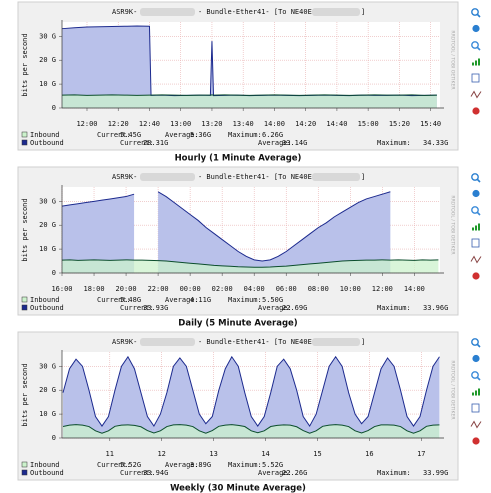  What do you see at coordinates (272, 135) in the screenshot?
I see `legend-stat: 6.26G` at bounding box center [272, 135].